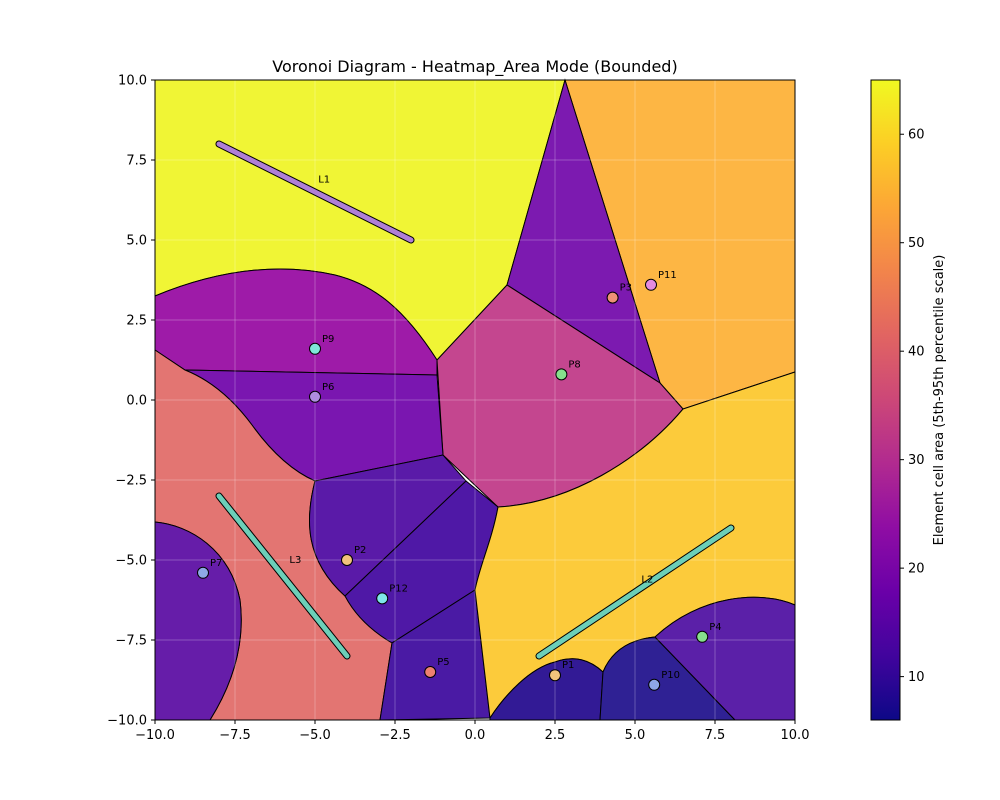  I want to click on point-site-P4, so click(702, 636).